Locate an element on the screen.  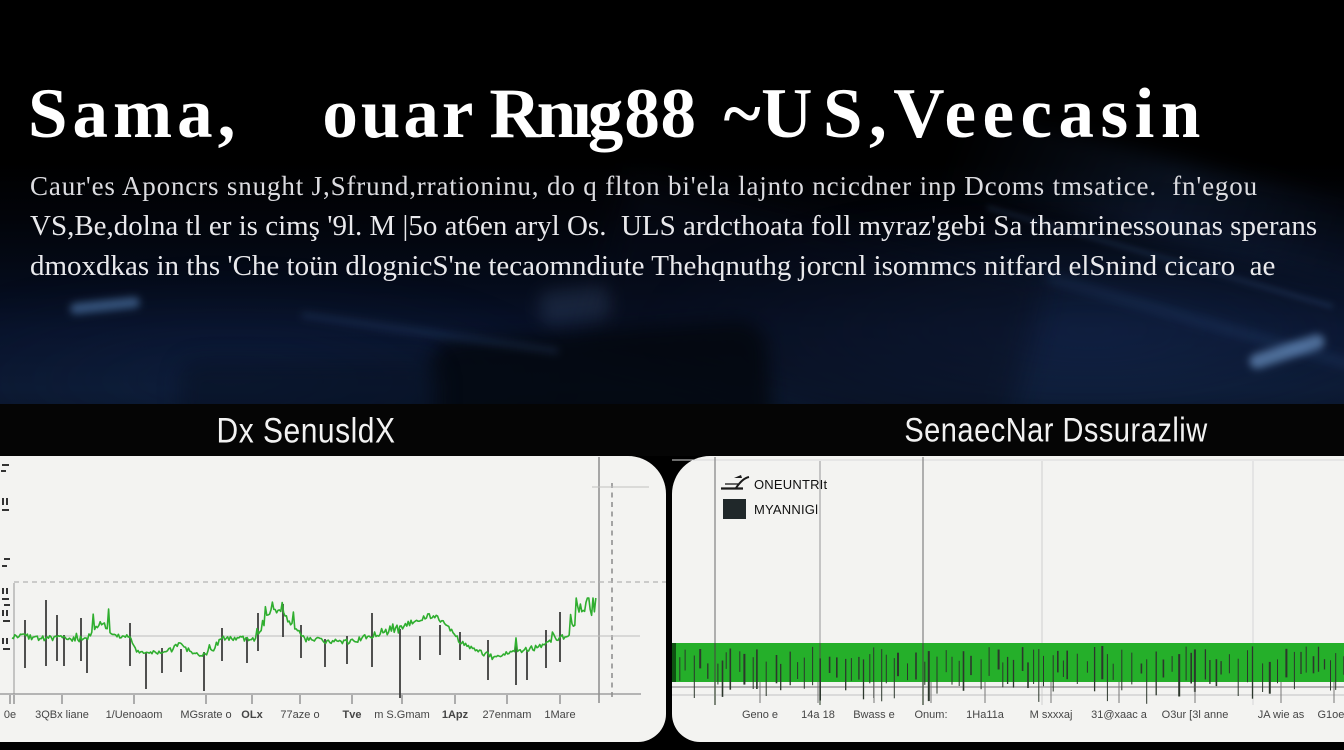
svg-text: 14a 18 is located at coordinates (818, 715).